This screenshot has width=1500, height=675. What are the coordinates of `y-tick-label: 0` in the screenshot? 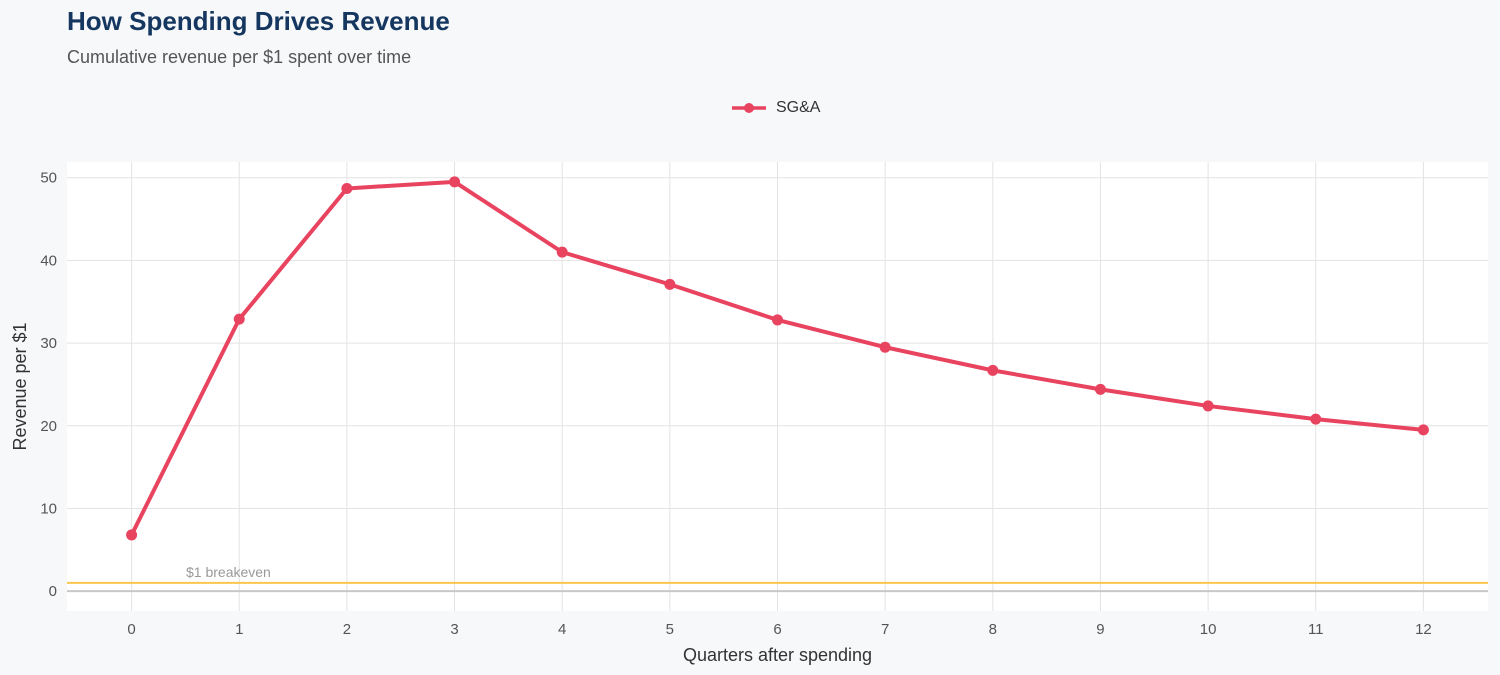 It's located at (53, 591).